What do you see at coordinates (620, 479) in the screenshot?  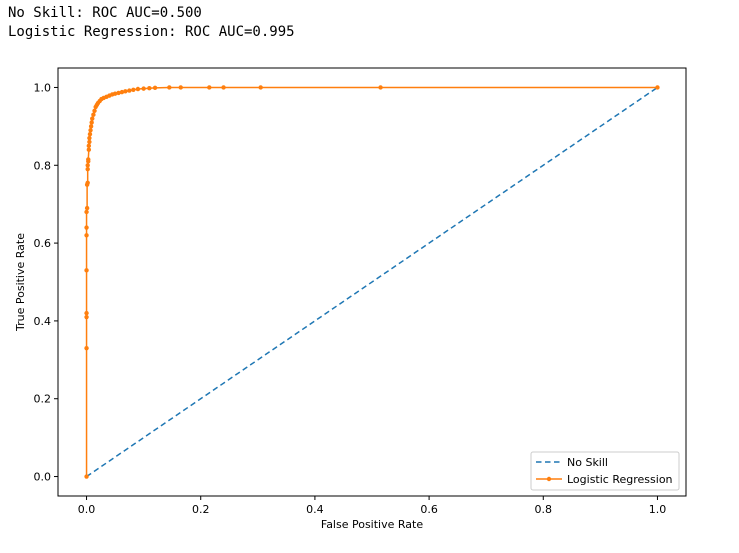 I see `legend-label-logistic: Logistic Regression` at bounding box center [620, 479].